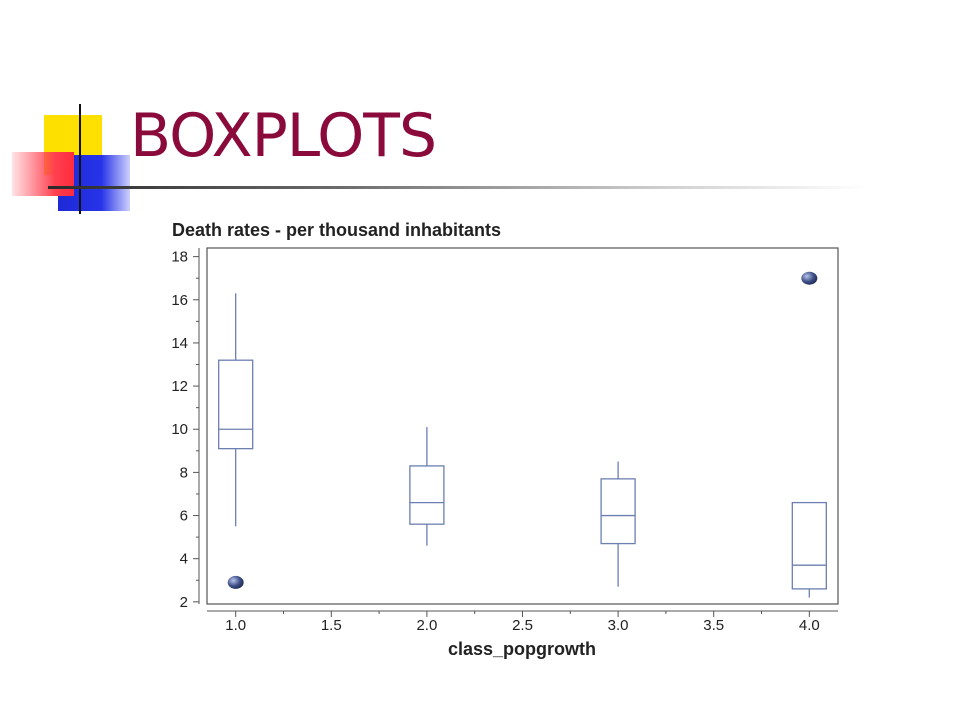 This screenshot has height=720, width=960. I want to click on x-axis: 1.0 1.5 2.0 2.5 3.0 3.5 4.0, so click(522, 622).